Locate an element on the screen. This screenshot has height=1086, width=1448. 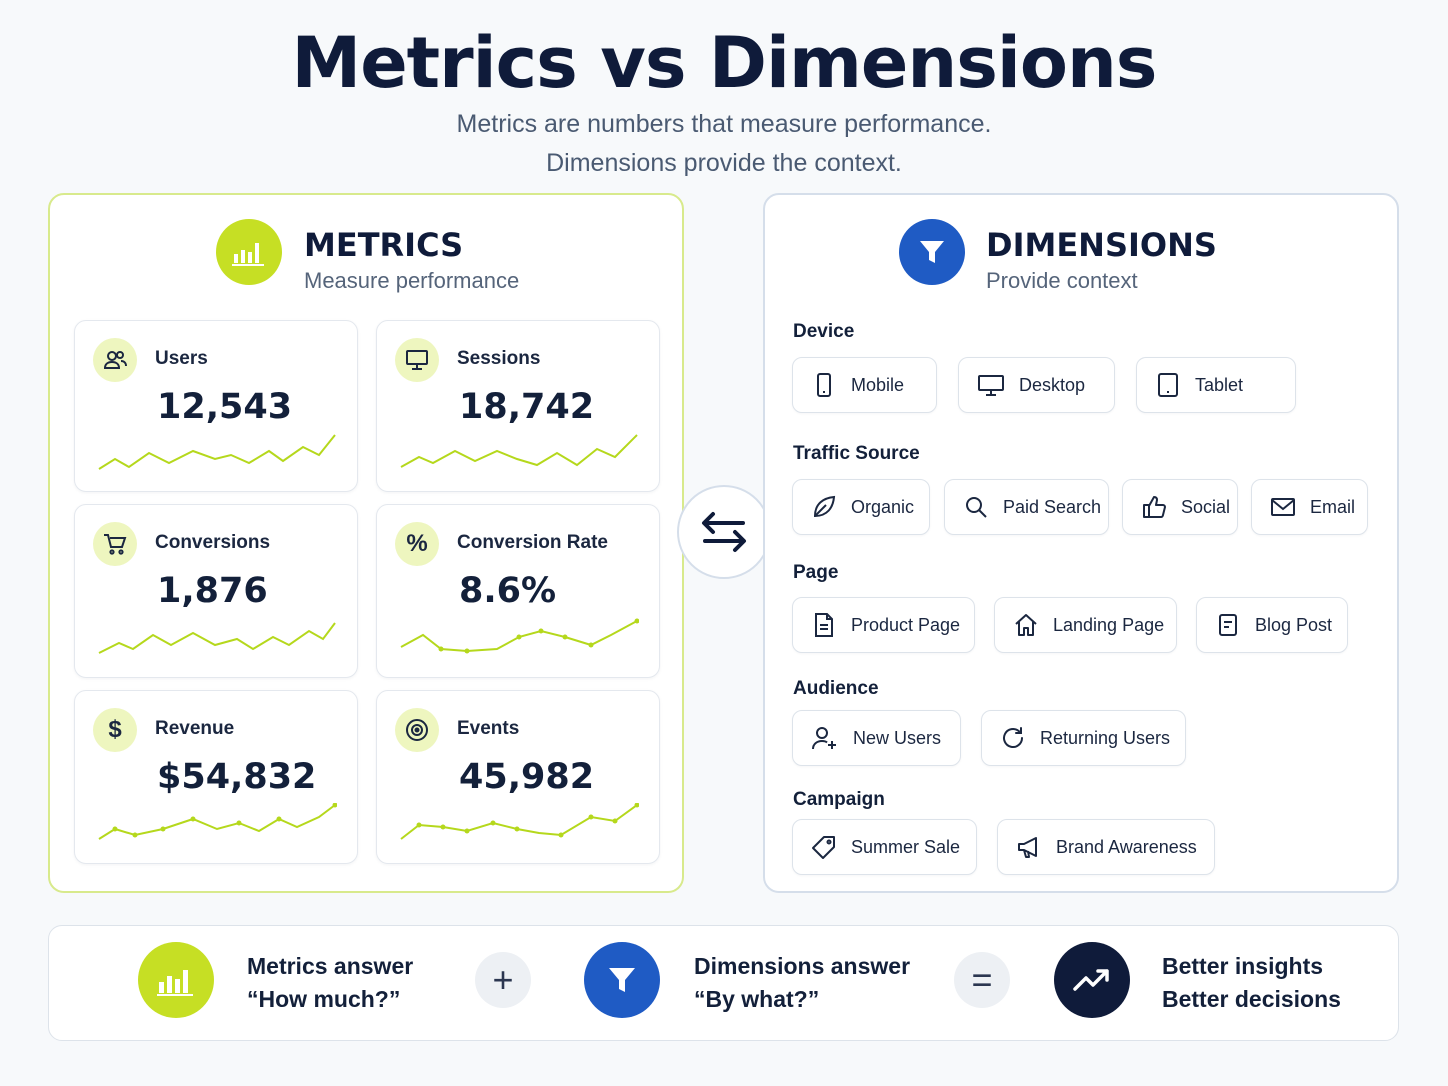
section-label-campaign: Campaign is located at coordinates (839, 799).